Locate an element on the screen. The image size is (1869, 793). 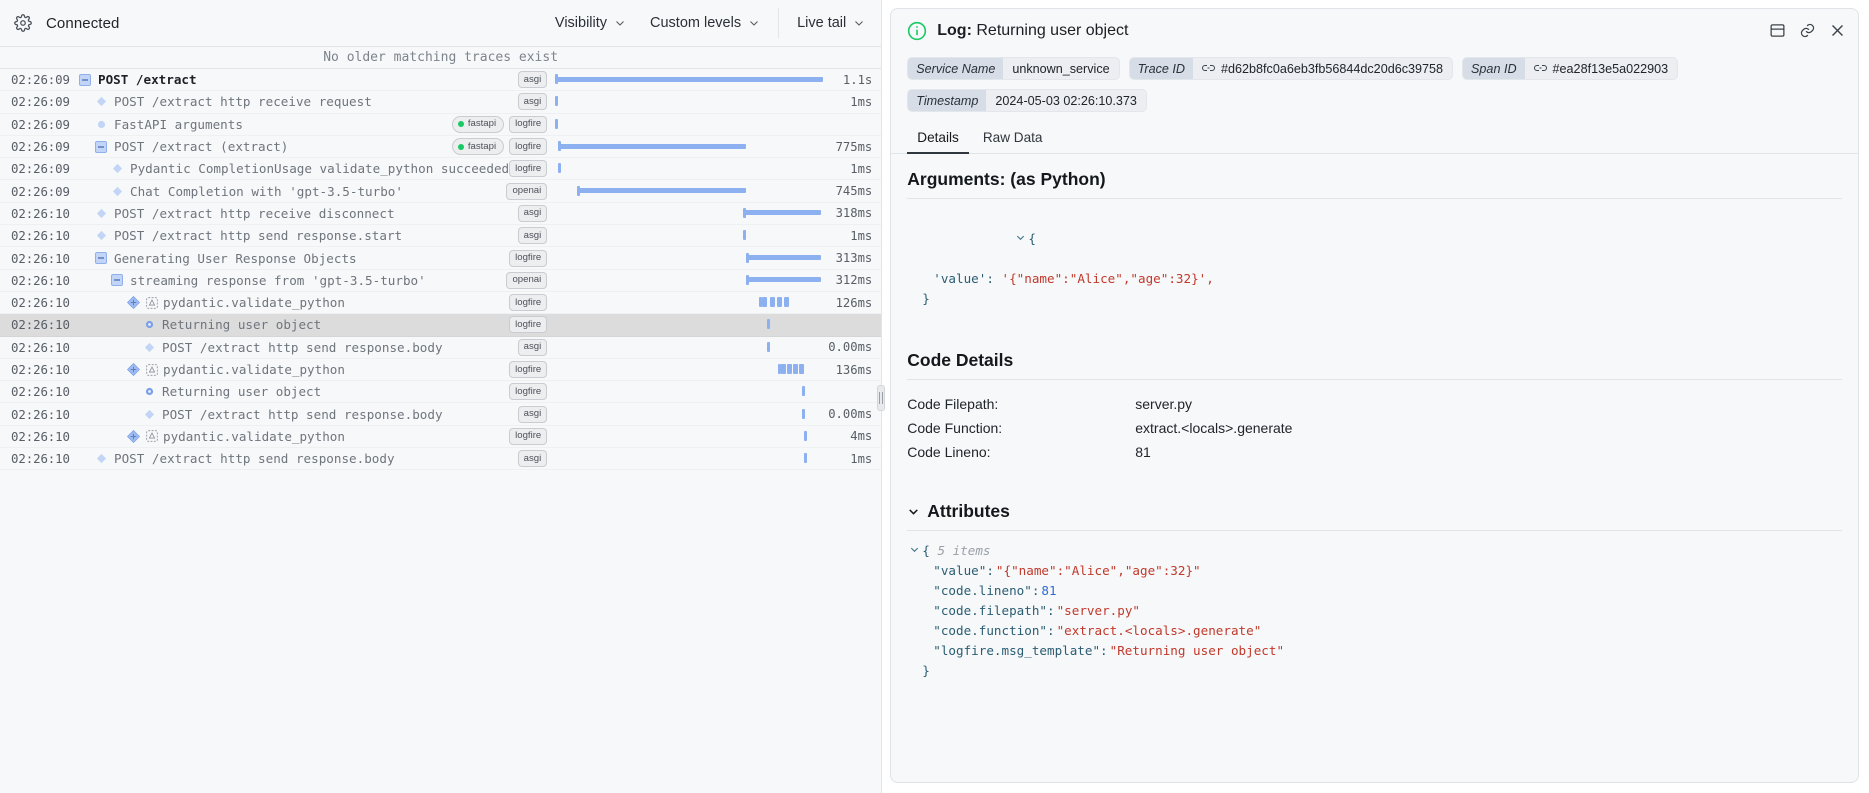
custom-levels-button: Custom levels is located at coordinates (705, 23).